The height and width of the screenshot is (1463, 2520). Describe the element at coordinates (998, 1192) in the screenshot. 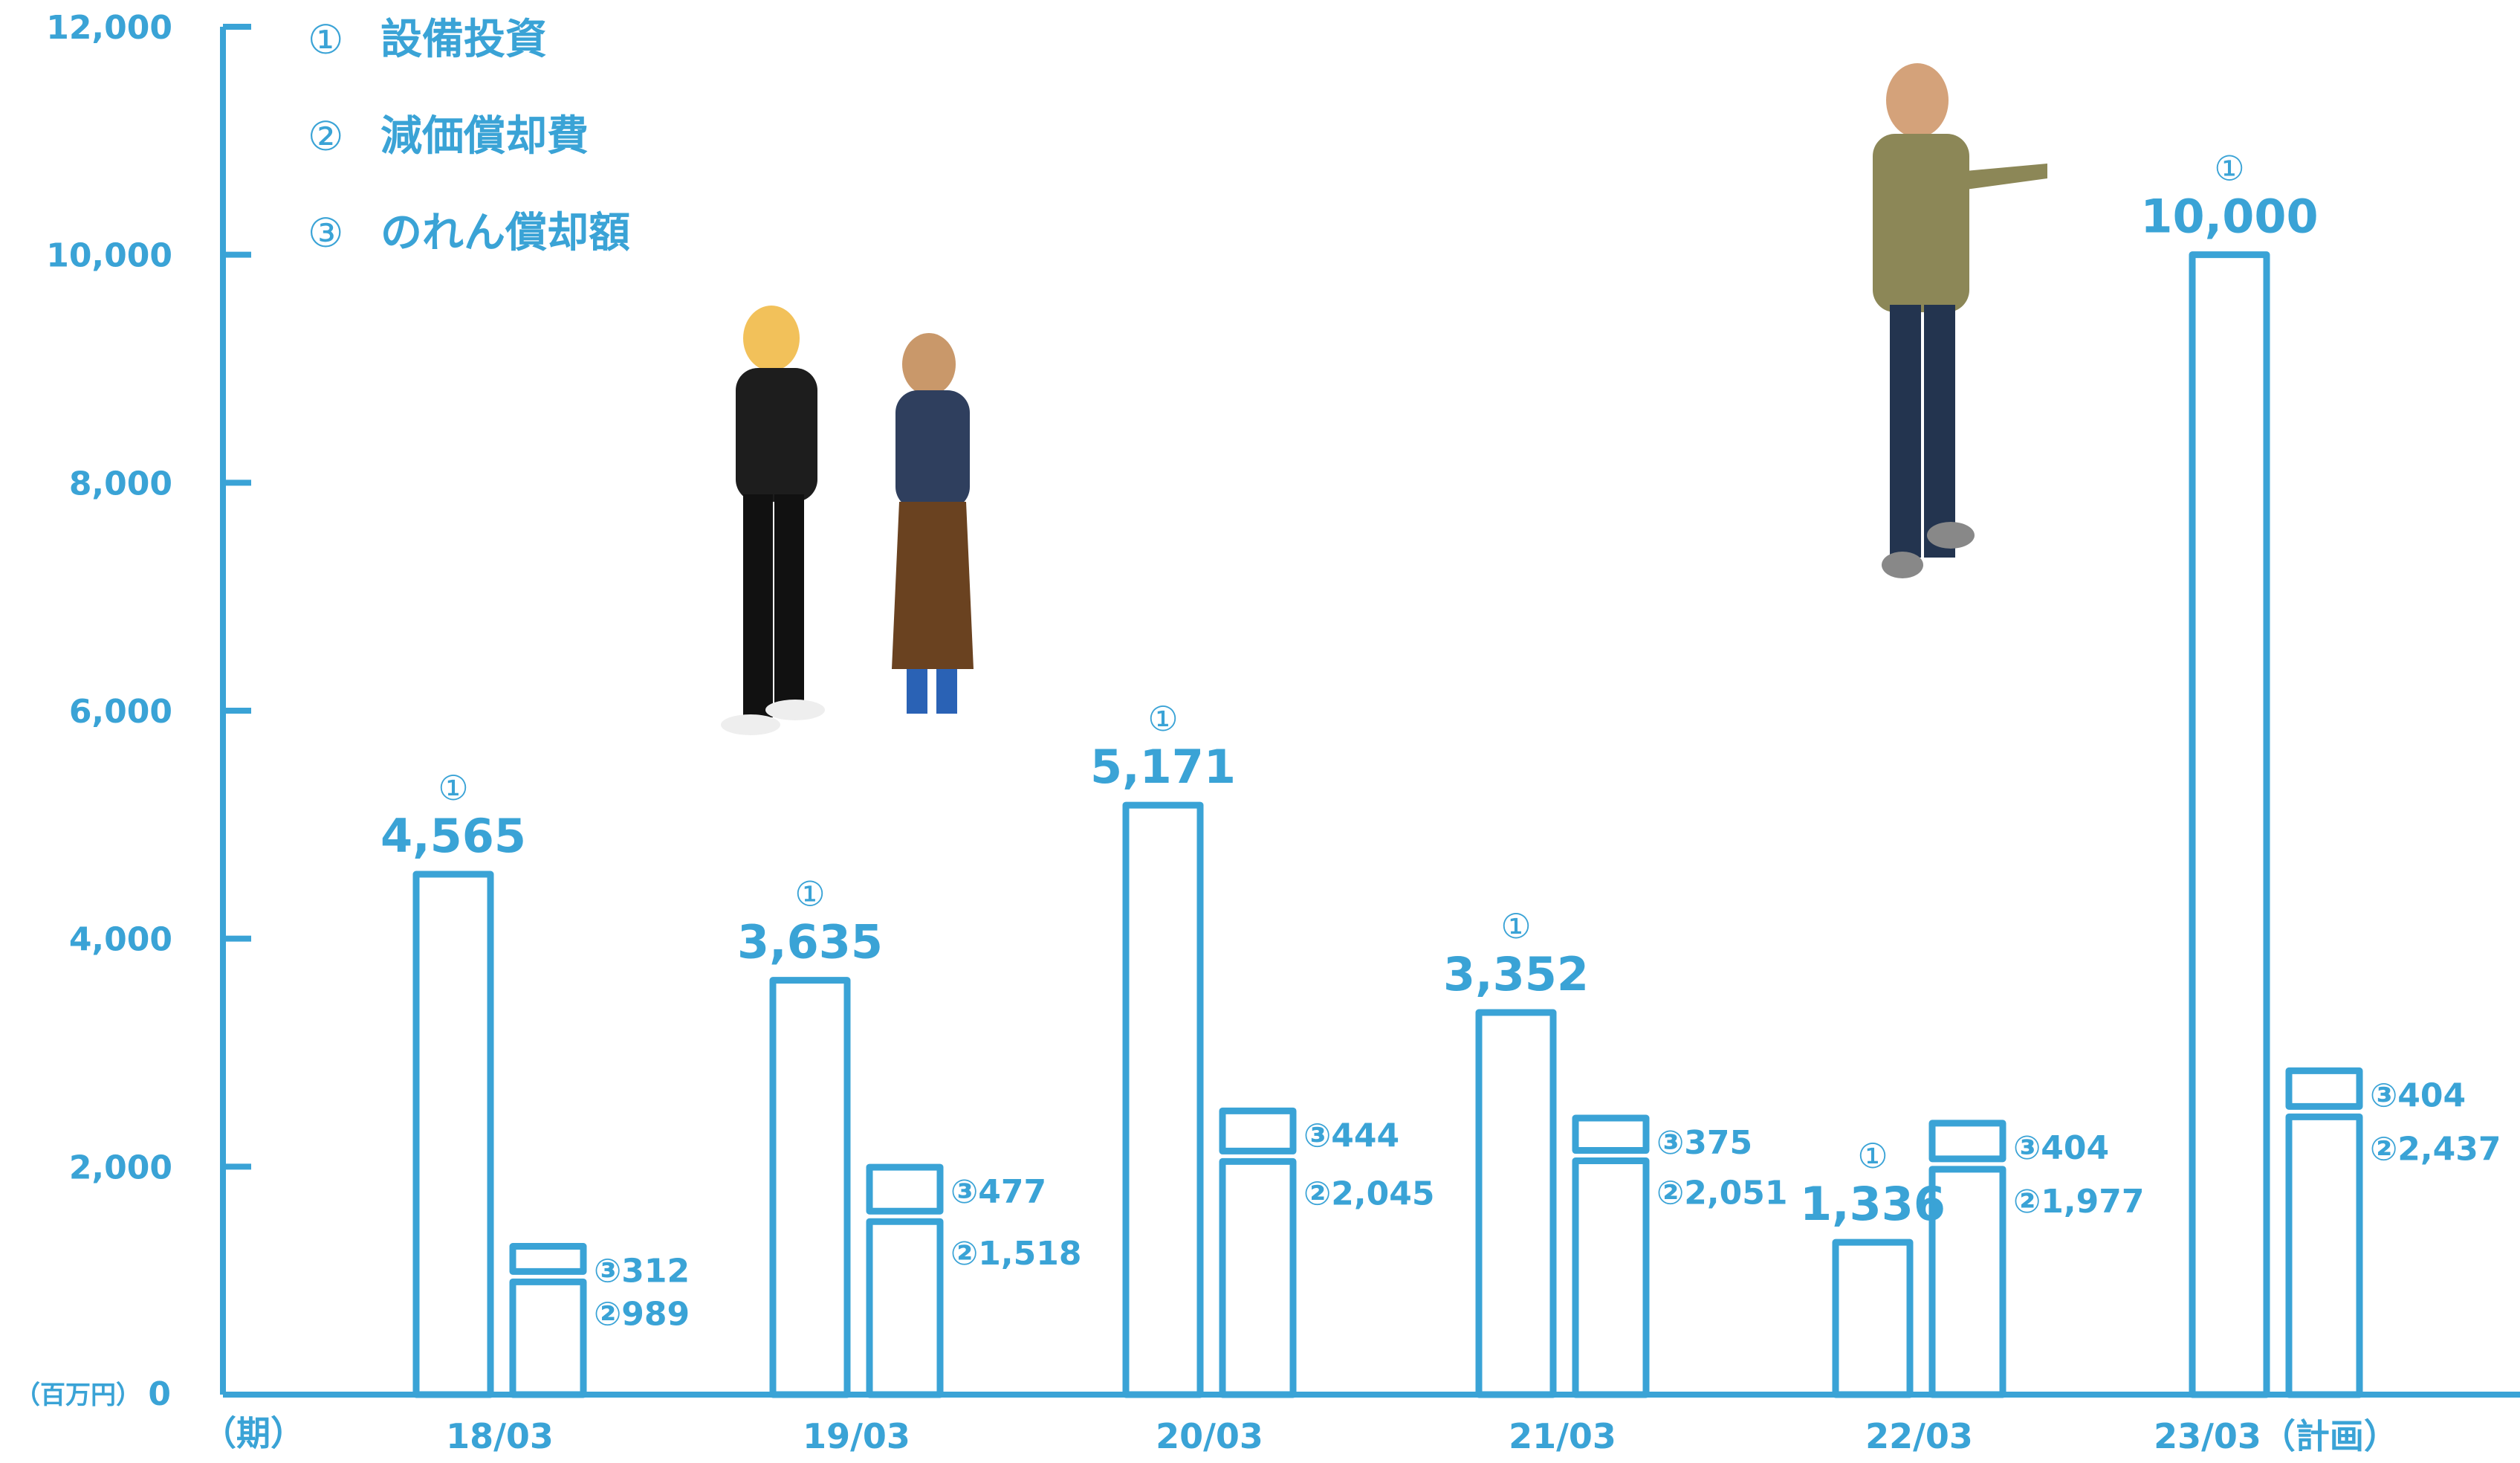

I see `data-label-goodwill: ③477` at that location.